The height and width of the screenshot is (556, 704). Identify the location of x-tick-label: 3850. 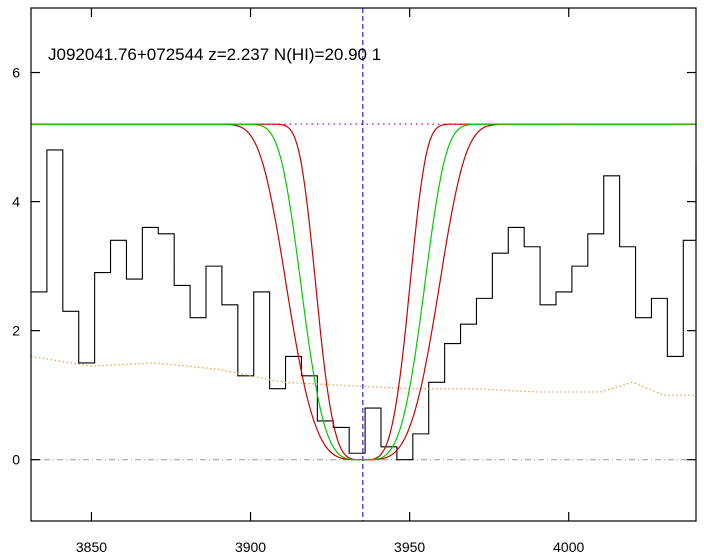
(91, 547).